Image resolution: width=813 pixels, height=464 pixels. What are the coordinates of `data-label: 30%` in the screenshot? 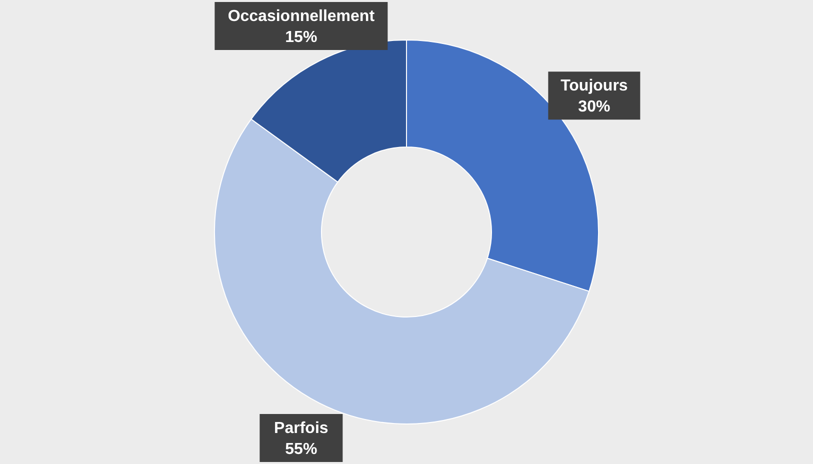 It's located at (594, 107).